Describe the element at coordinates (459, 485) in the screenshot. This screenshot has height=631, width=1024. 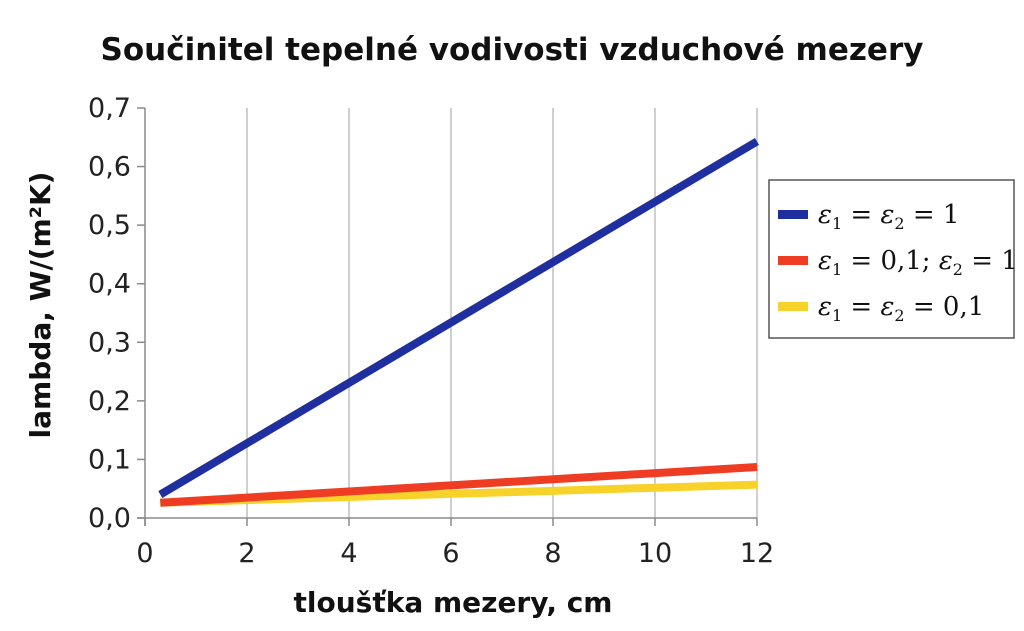
I see `series-line` at that location.